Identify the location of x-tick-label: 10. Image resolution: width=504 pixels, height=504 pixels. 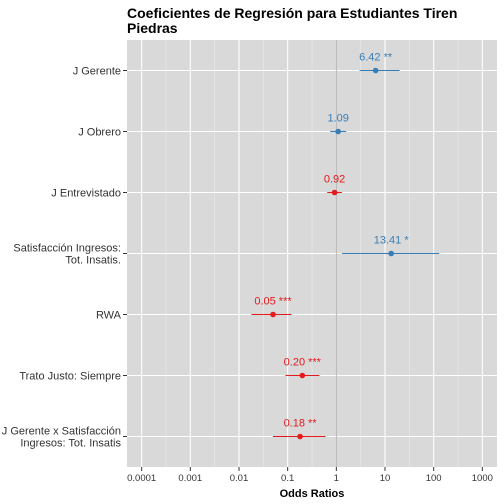
(385, 478).